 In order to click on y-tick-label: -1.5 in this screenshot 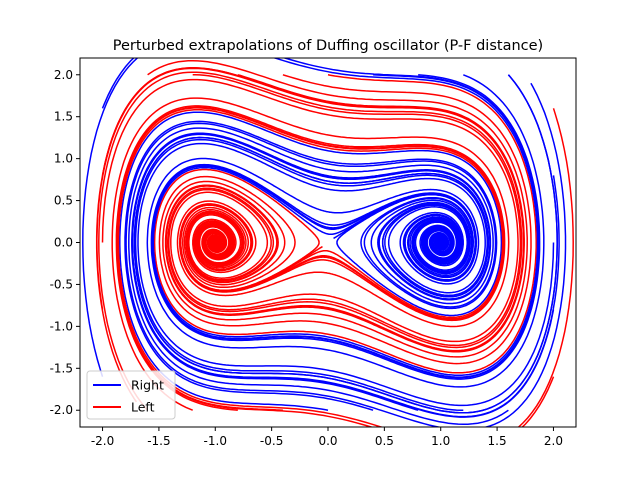, I will do `click(61, 368)`.